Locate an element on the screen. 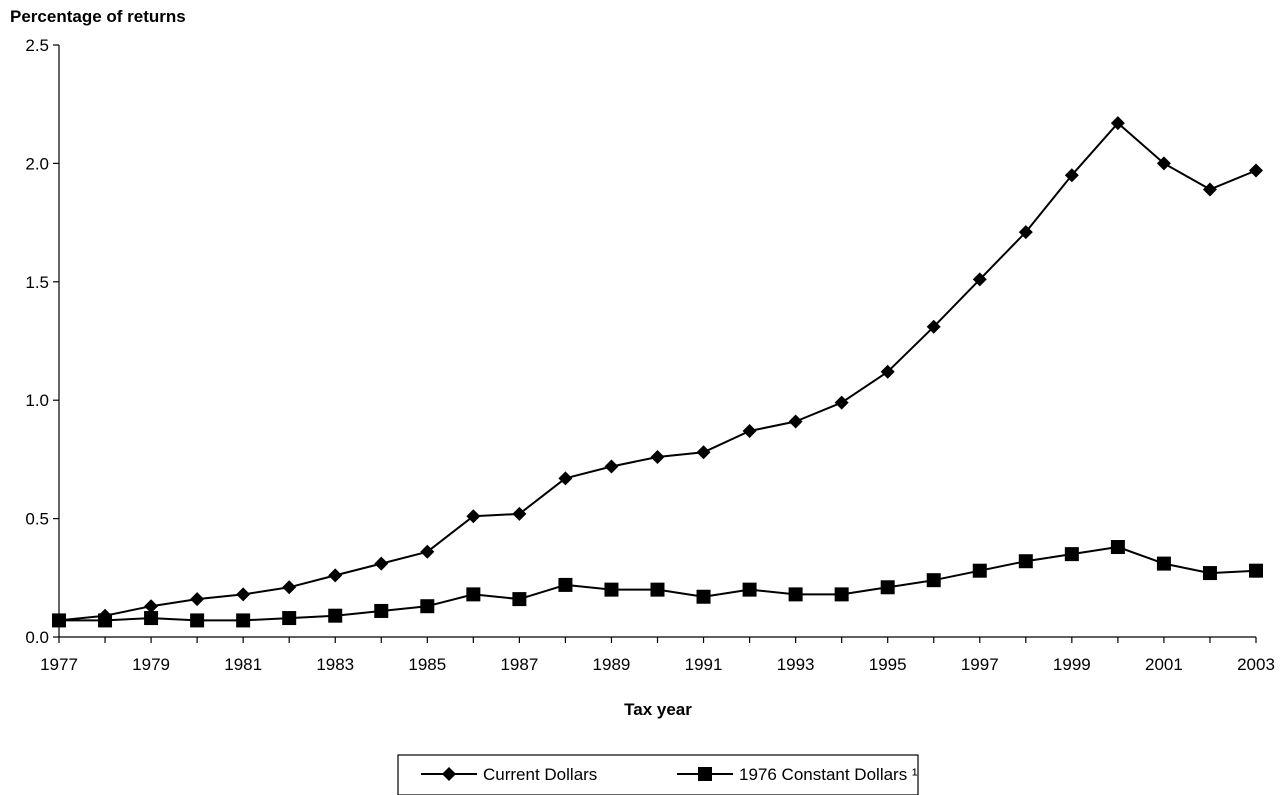  legend-box is located at coordinates (658, 774).